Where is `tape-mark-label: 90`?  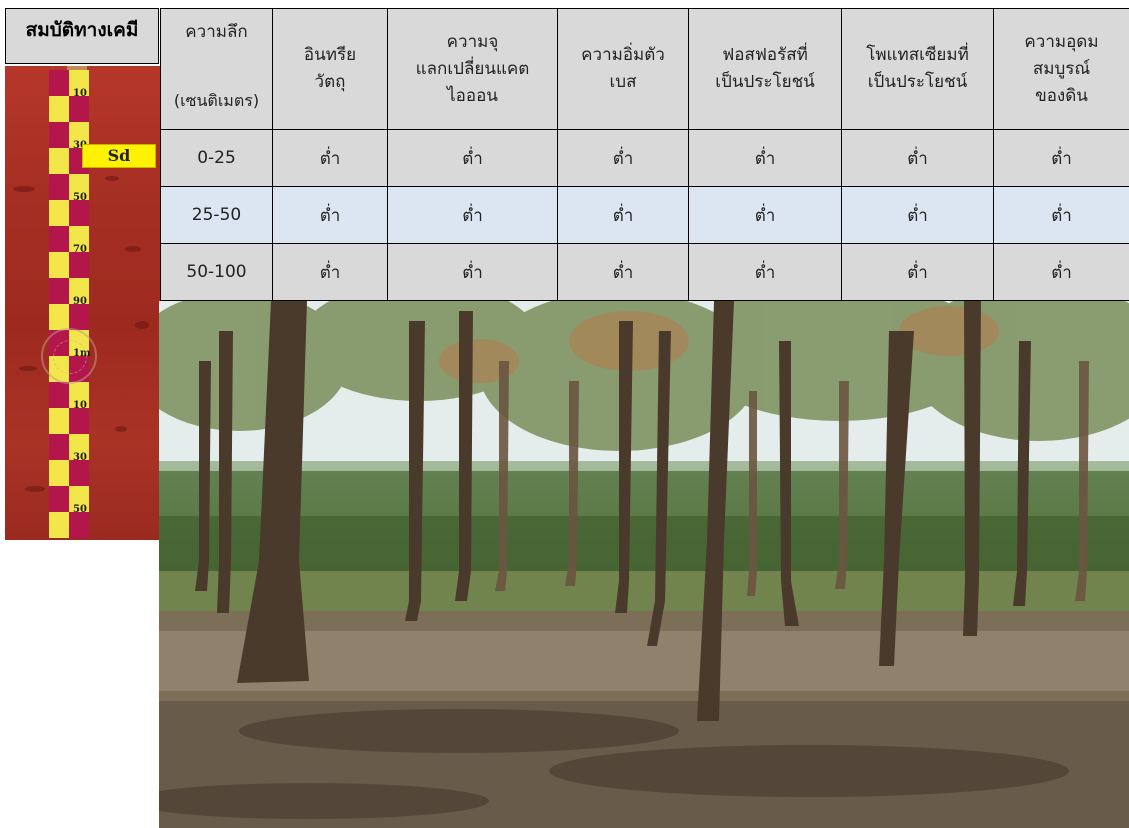
tape-mark-label: 90 is located at coordinates (80, 301).